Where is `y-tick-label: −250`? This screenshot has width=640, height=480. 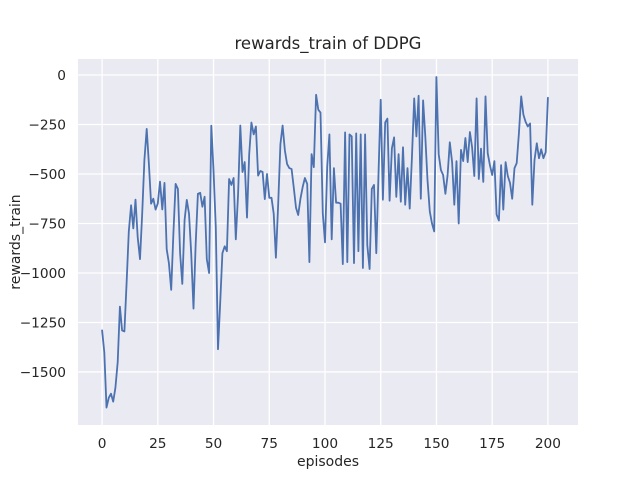 y-tick-label: −250 is located at coordinates (47, 125).